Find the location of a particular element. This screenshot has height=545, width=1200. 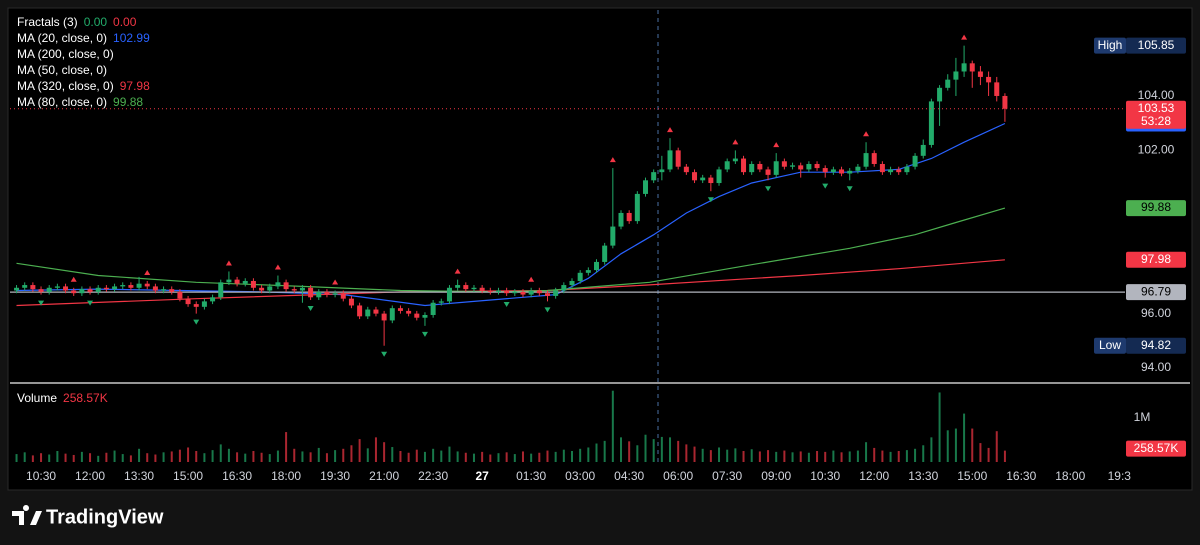

low-value: 94.82 is located at coordinates (1156, 345).